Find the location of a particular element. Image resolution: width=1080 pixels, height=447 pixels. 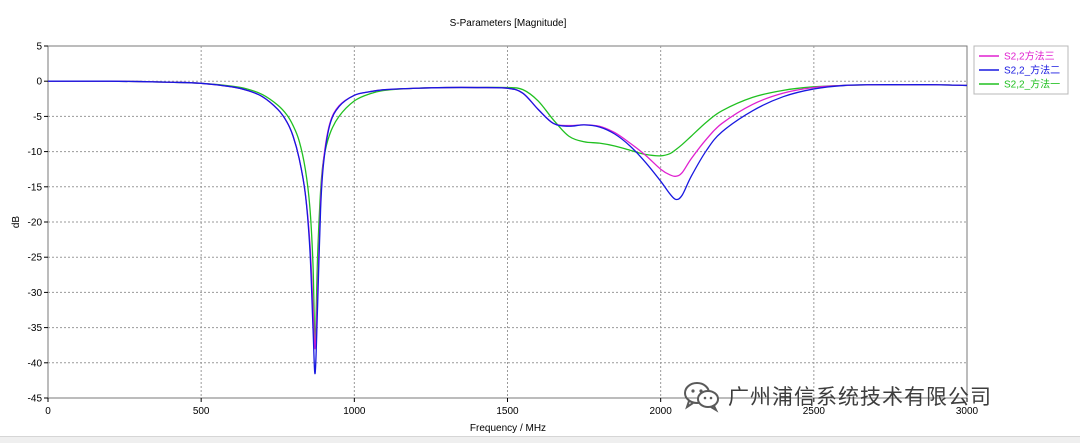

y-tick-label: -15 is located at coordinates (35, 187).